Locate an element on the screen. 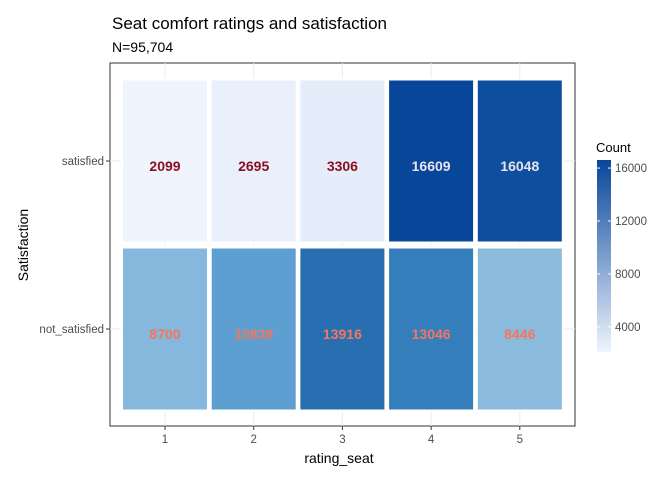 The height and width of the screenshot is (480, 672). x-axis-title: rating_seat is located at coordinates (338, 458).